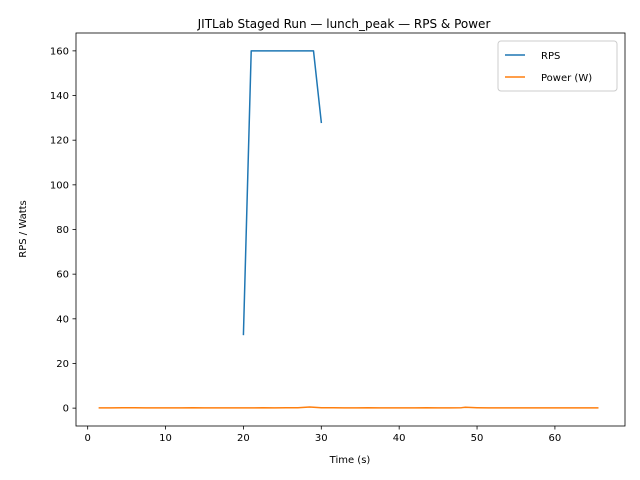 The width and height of the screenshot is (640, 480). I want to click on y-axis-ticks: 0 20 40 60 80 100 120 140 160, so click(63, 230).